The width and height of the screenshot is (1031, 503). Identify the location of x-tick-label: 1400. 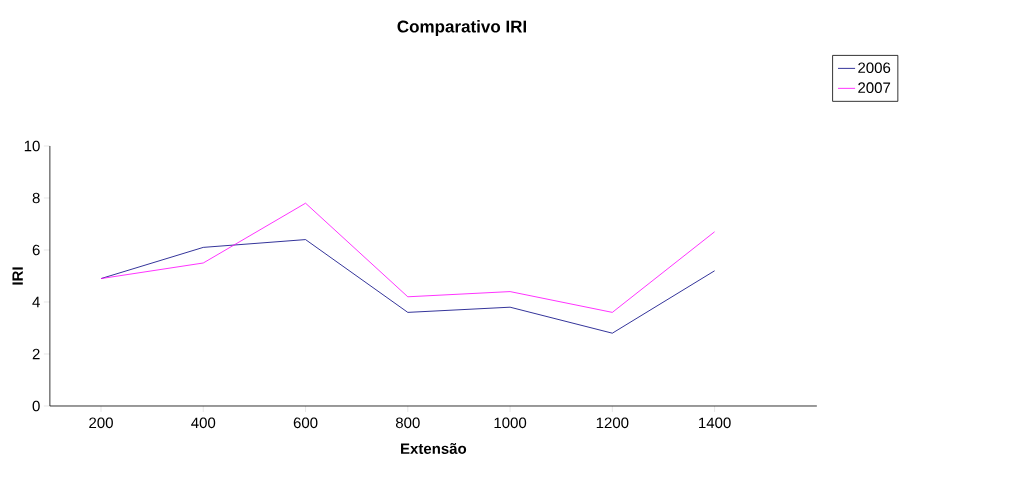
(715, 423).